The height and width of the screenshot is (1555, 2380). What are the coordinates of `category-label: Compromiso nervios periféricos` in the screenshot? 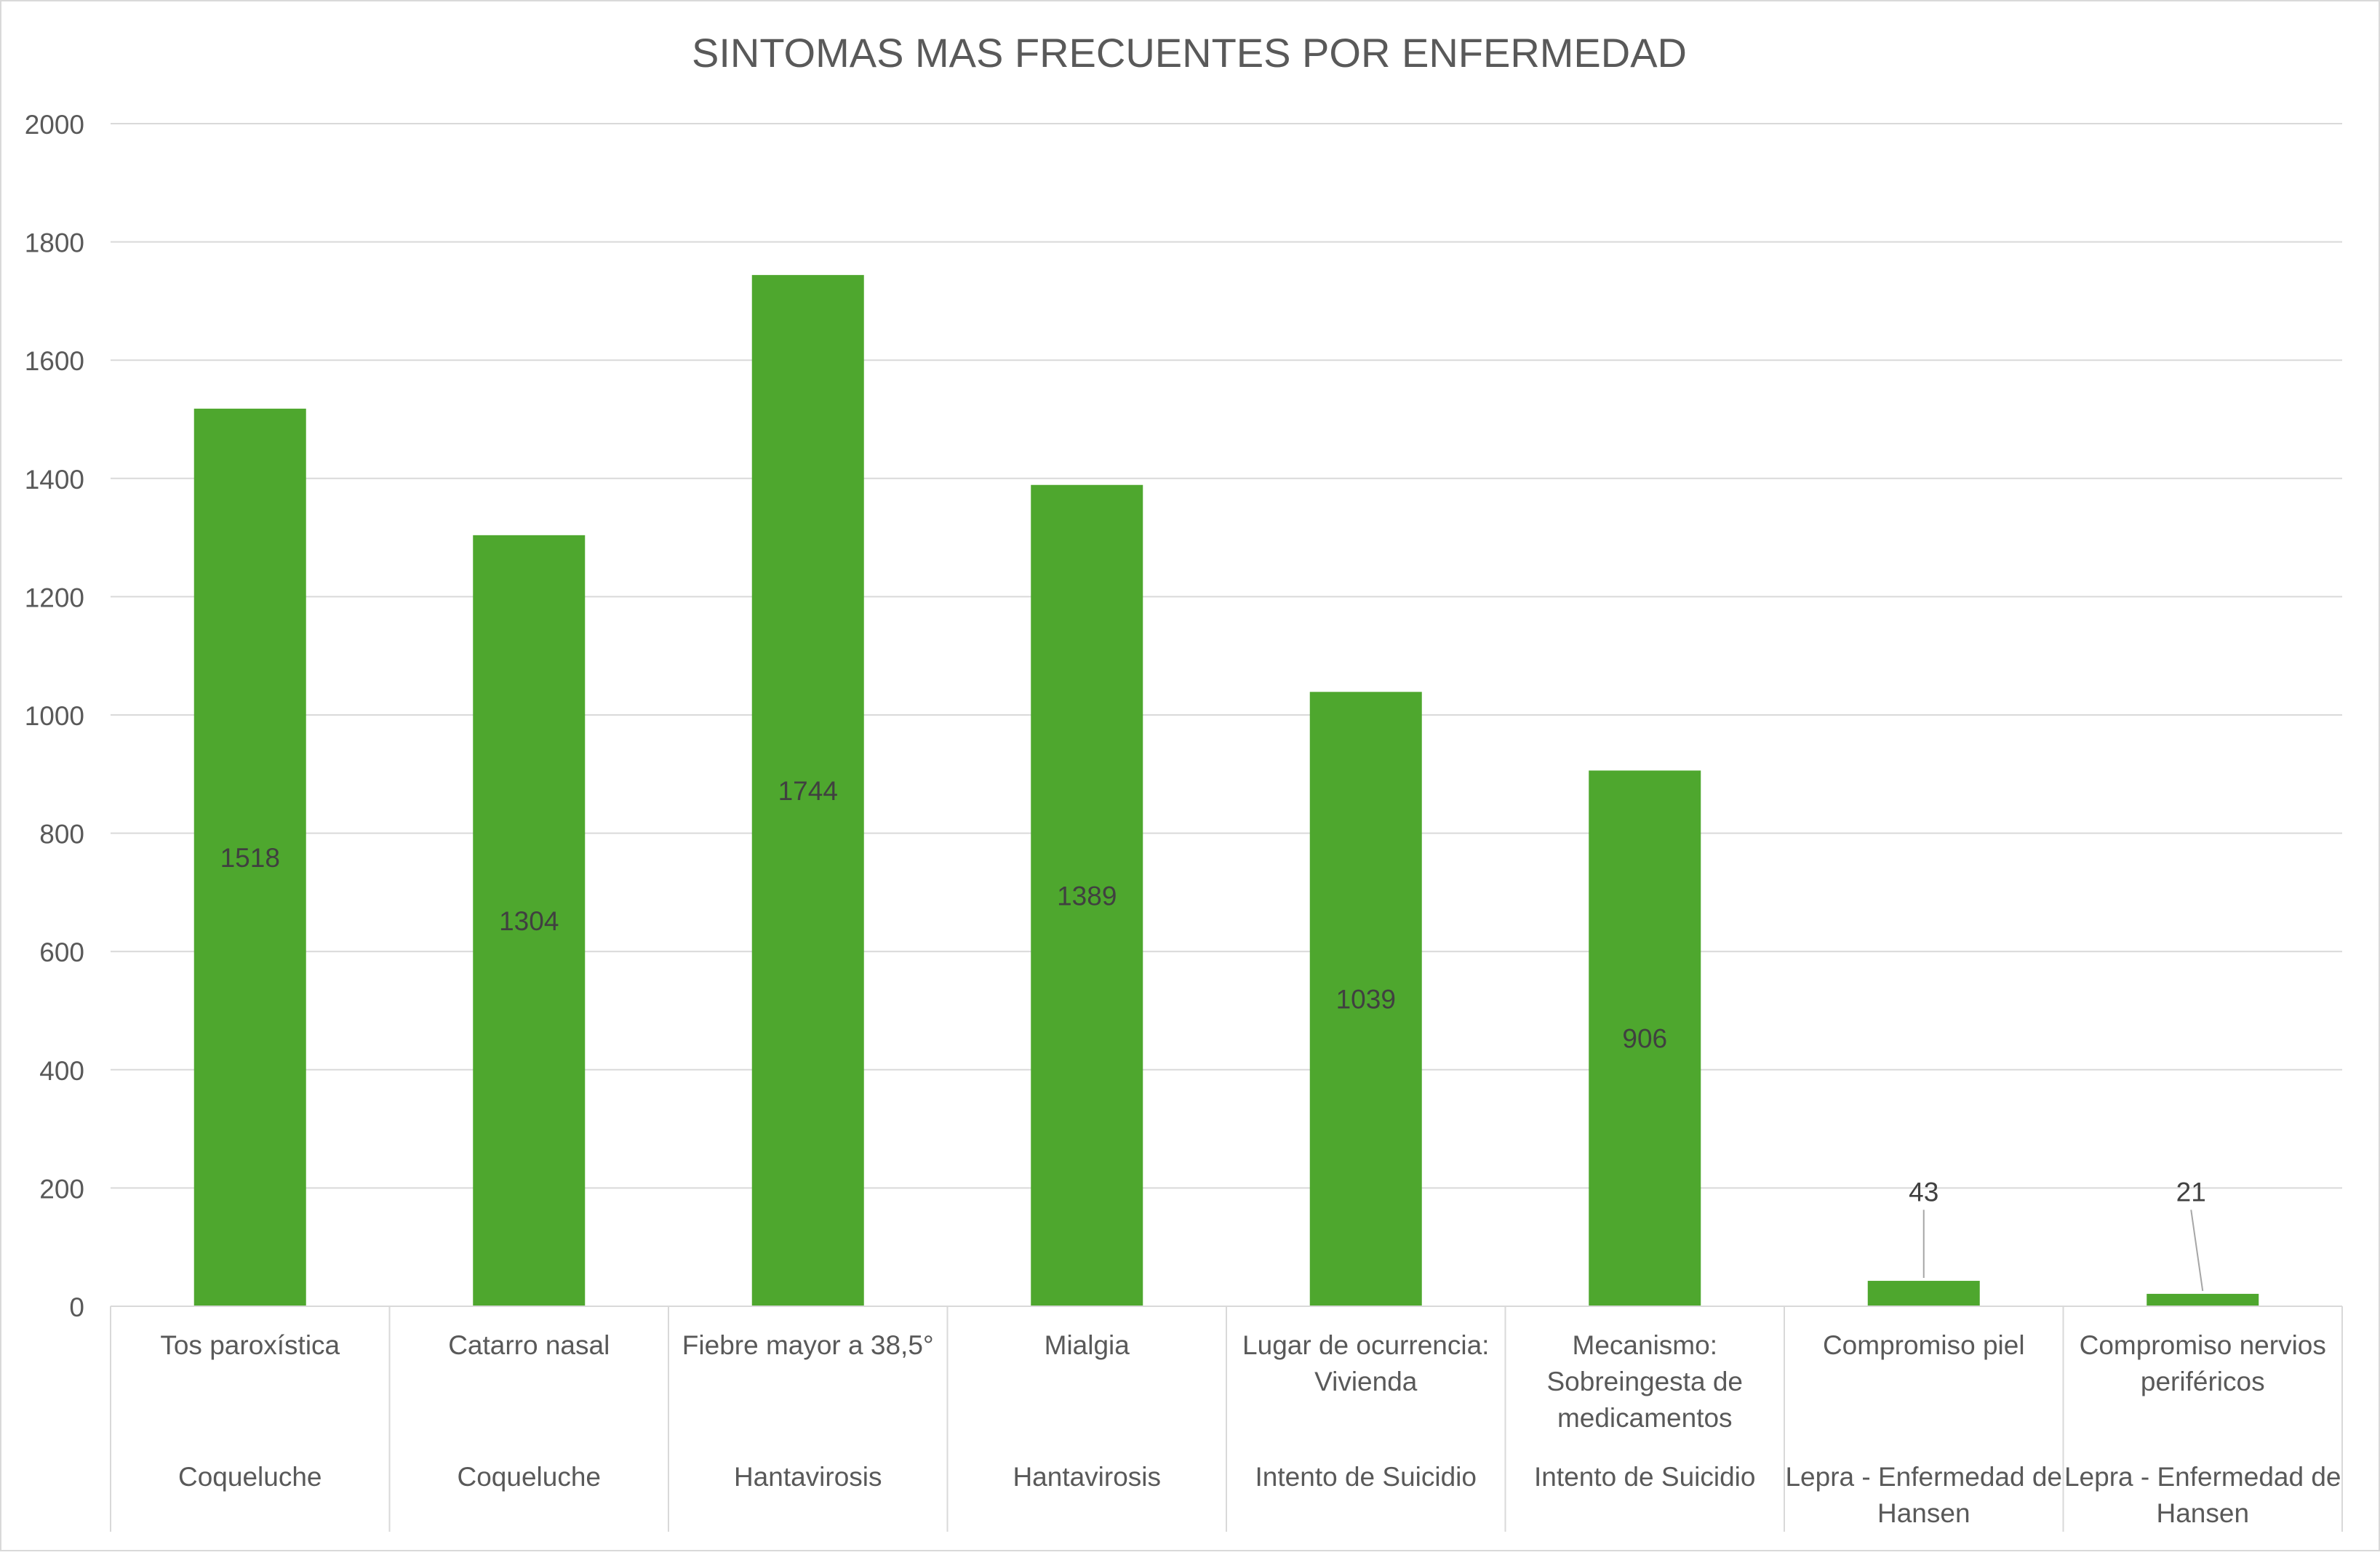 It's located at (2203, 1363).